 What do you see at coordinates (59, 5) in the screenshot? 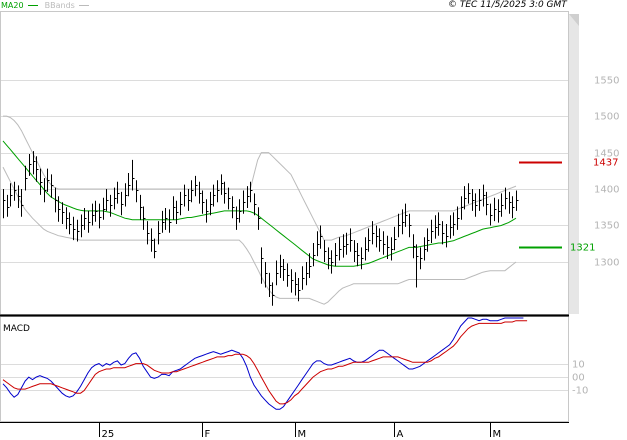
I see `legend-bbands: BBands` at bounding box center [59, 5].